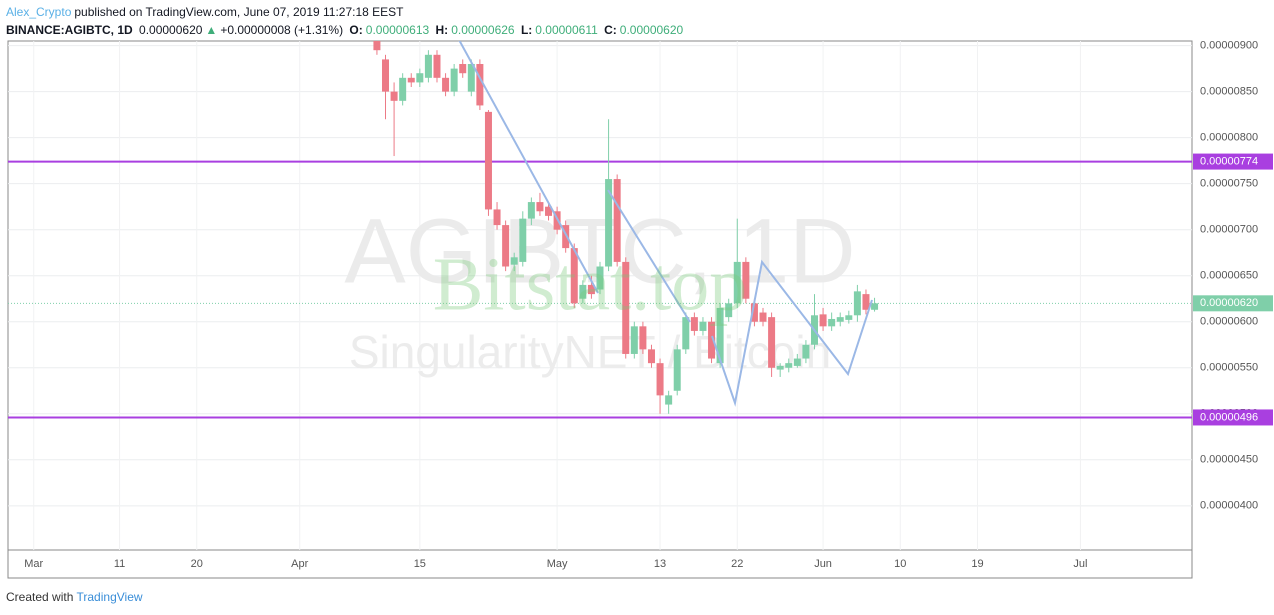 The image size is (1274, 615). Describe the element at coordinates (610, 30) in the screenshot. I see `c-label: C:` at that location.